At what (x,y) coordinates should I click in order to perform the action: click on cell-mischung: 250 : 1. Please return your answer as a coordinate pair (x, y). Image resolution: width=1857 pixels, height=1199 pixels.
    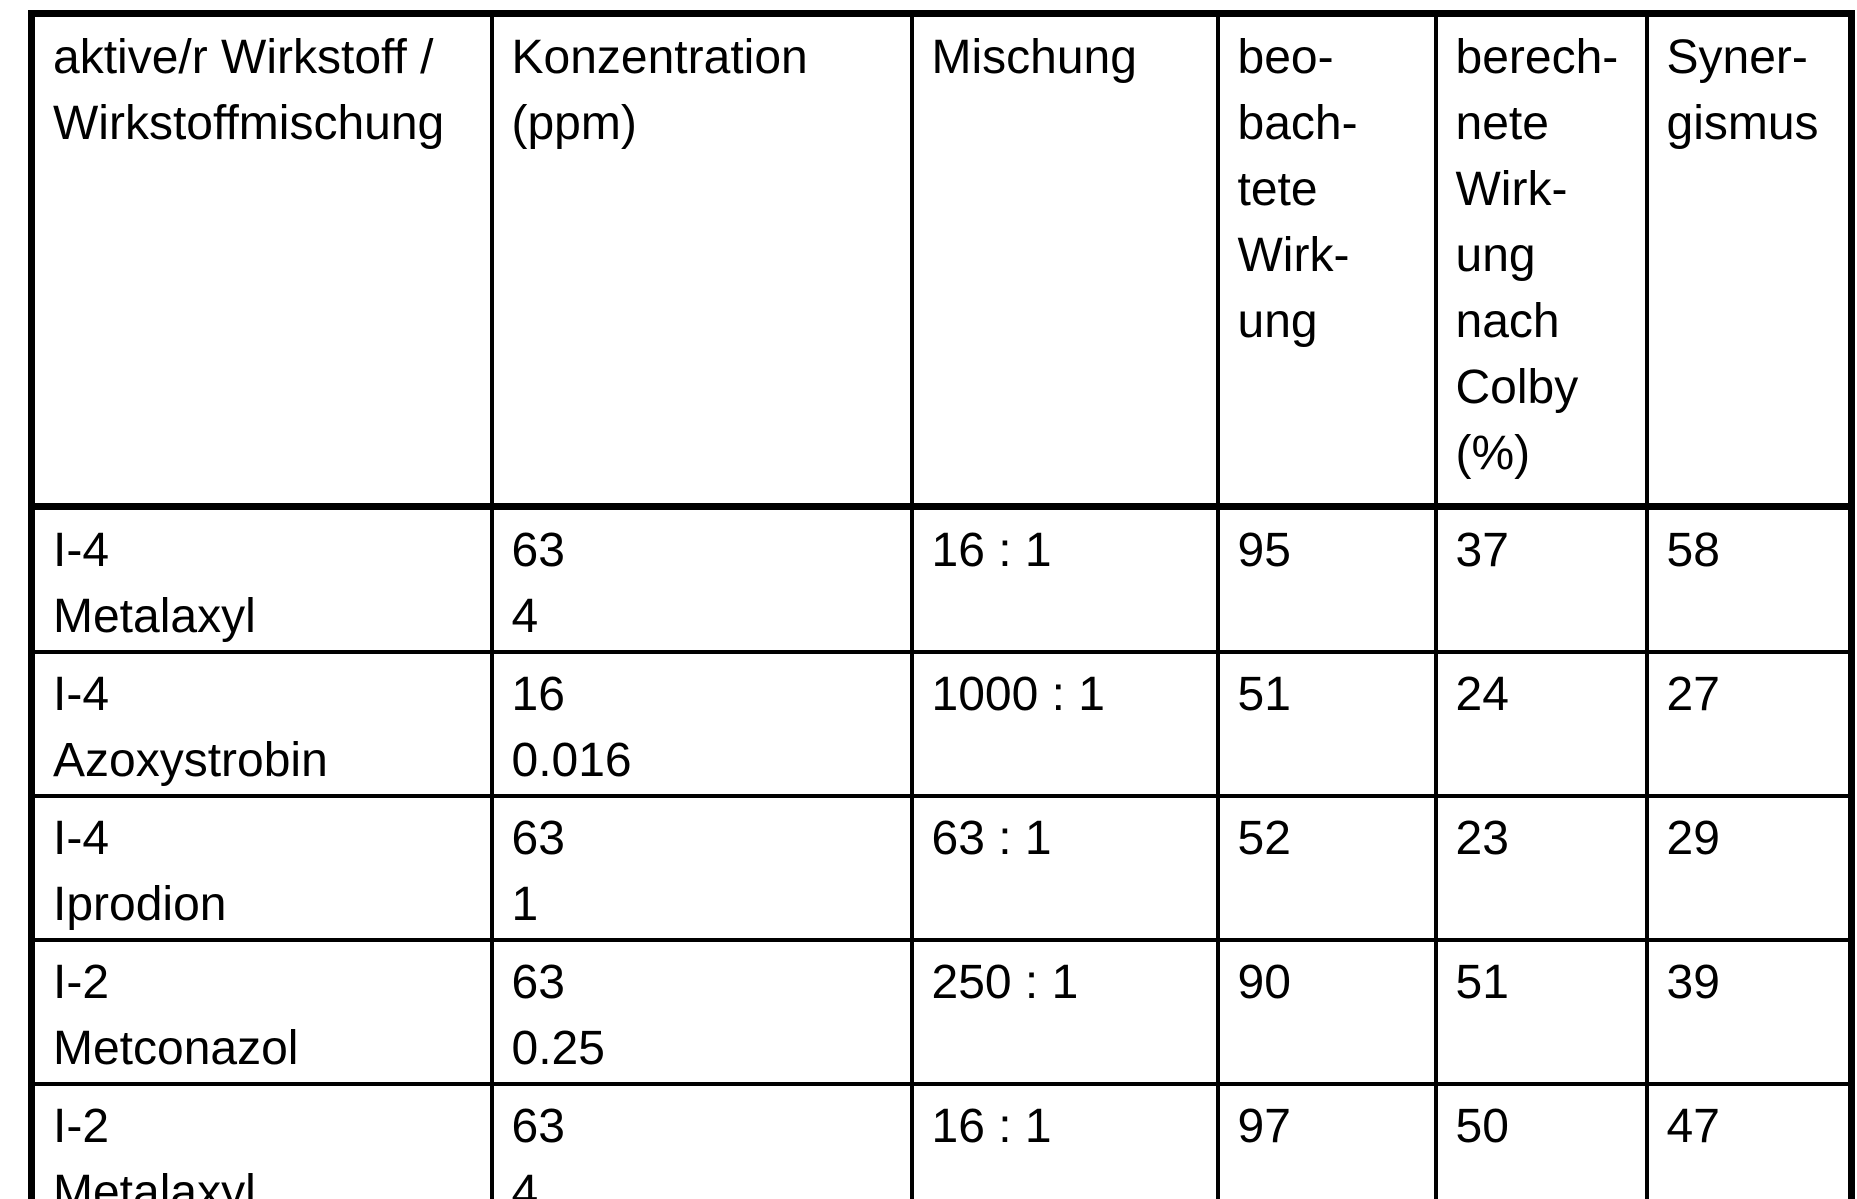
    Looking at the image, I should click on (1064, 1012).